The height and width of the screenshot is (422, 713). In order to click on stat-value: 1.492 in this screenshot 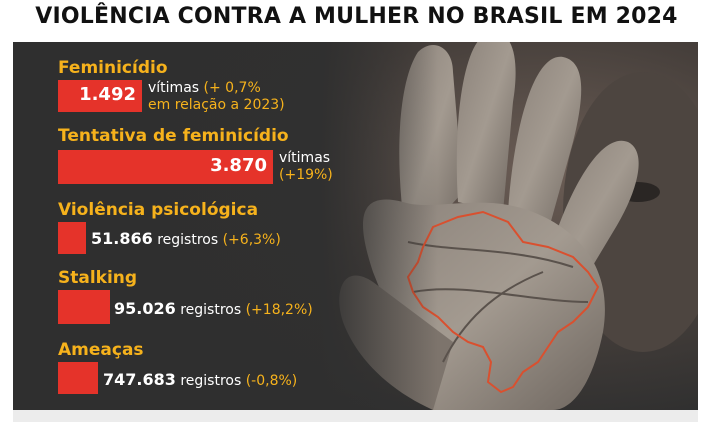, I will do `click(107, 94)`.